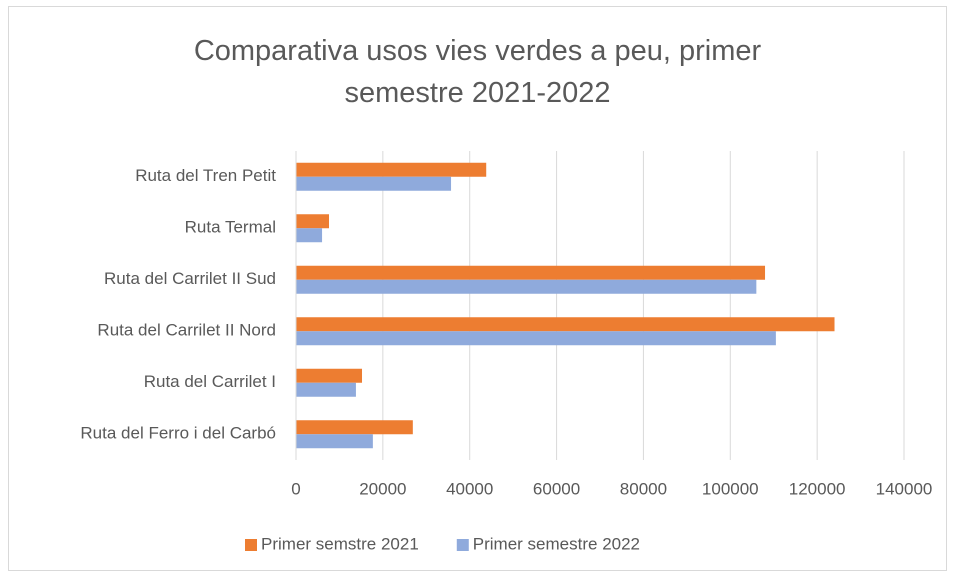 The width and height of the screenshot is (955, 578). What do you see at coordinates (190, 278) in the screenshot?
I see `y-tick-label: Ruta del Carrilet II Sud` at bounding box center [190, 278].